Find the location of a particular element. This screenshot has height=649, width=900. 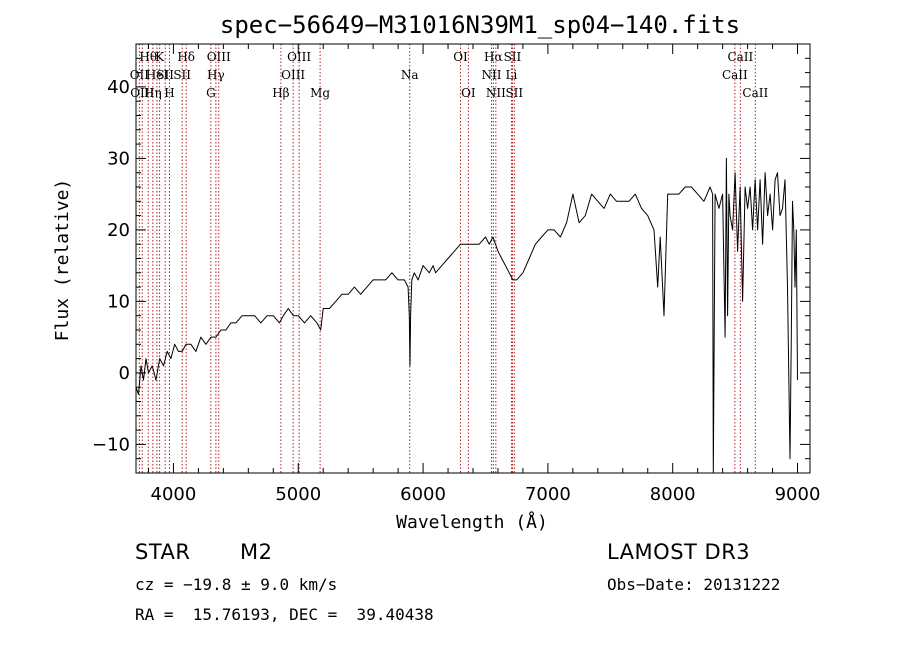

line-label-24: SII is located at coordinates (513, 57).